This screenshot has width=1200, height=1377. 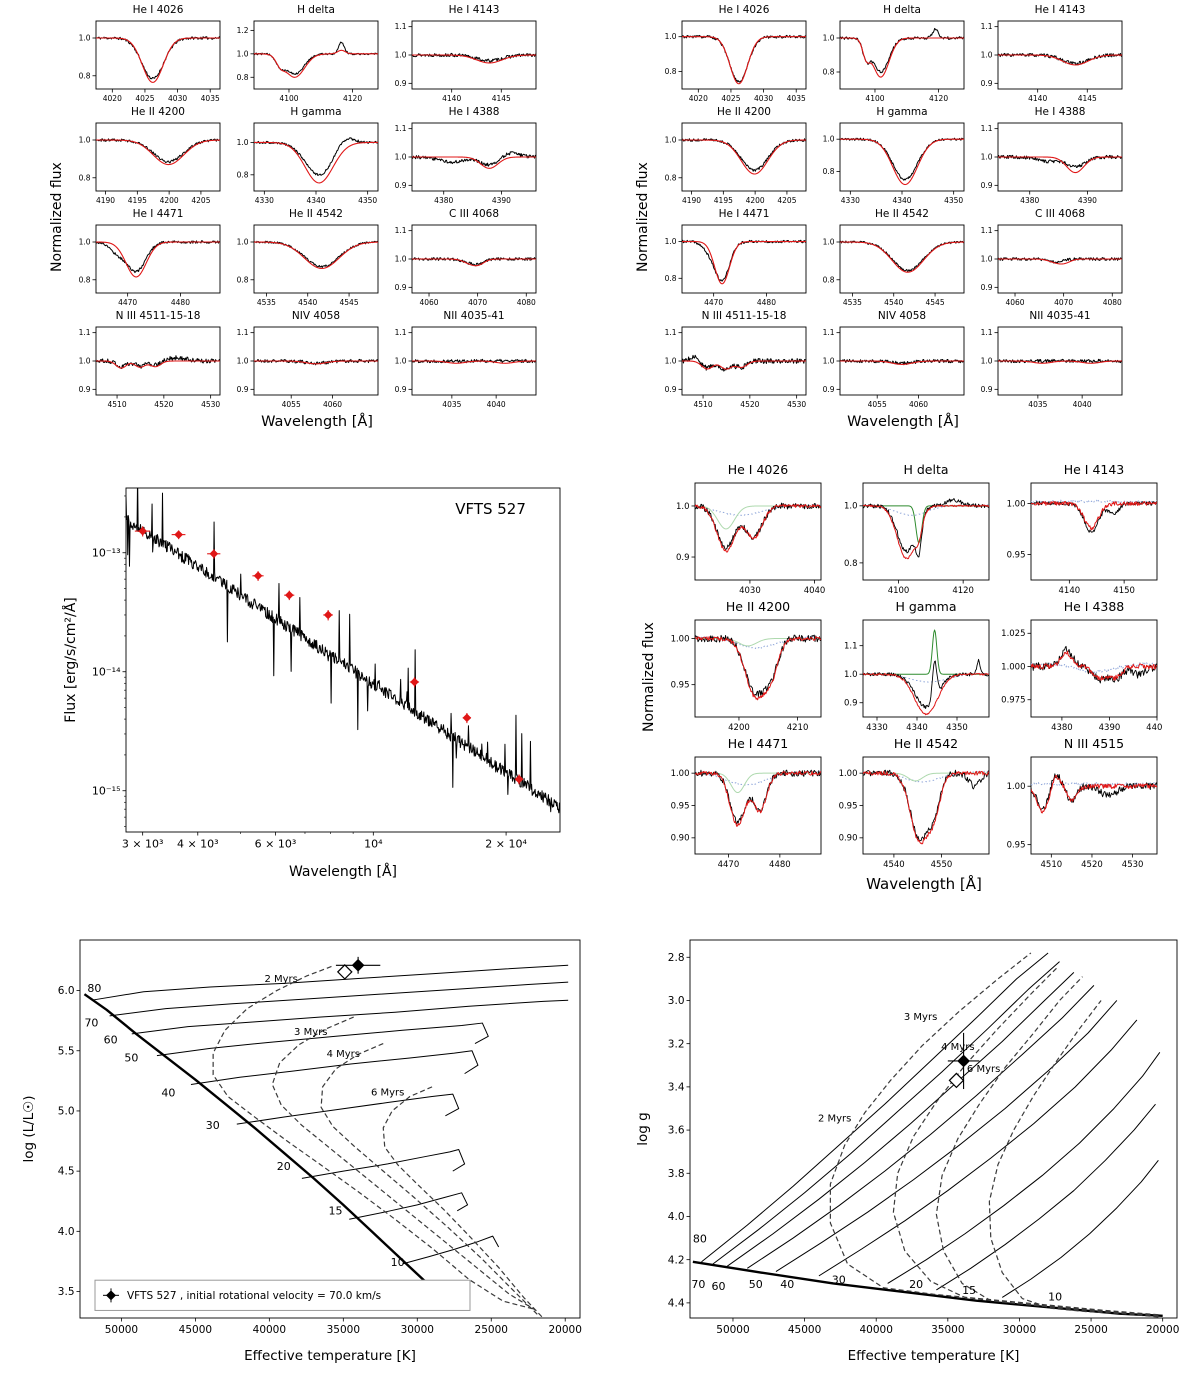 I want to click on spectral-panel: He I 4026 4020 4025 4030 4035 0.8 1.0, so click(x=145, y=54).